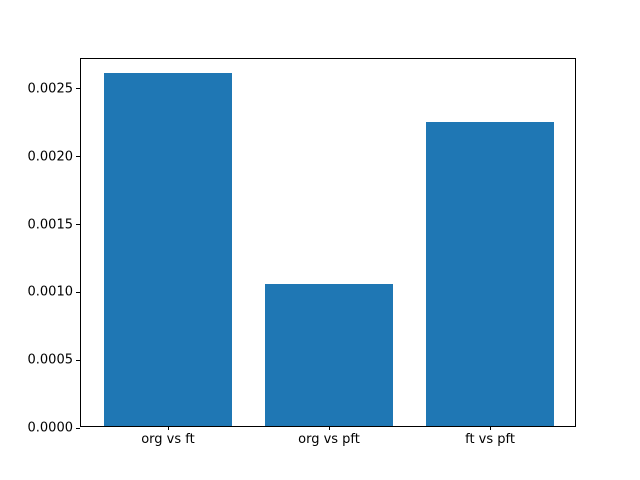 This screenshot has width=640, height=480. I want to click on y-tick-label: 0.0005, so click(50, 360).